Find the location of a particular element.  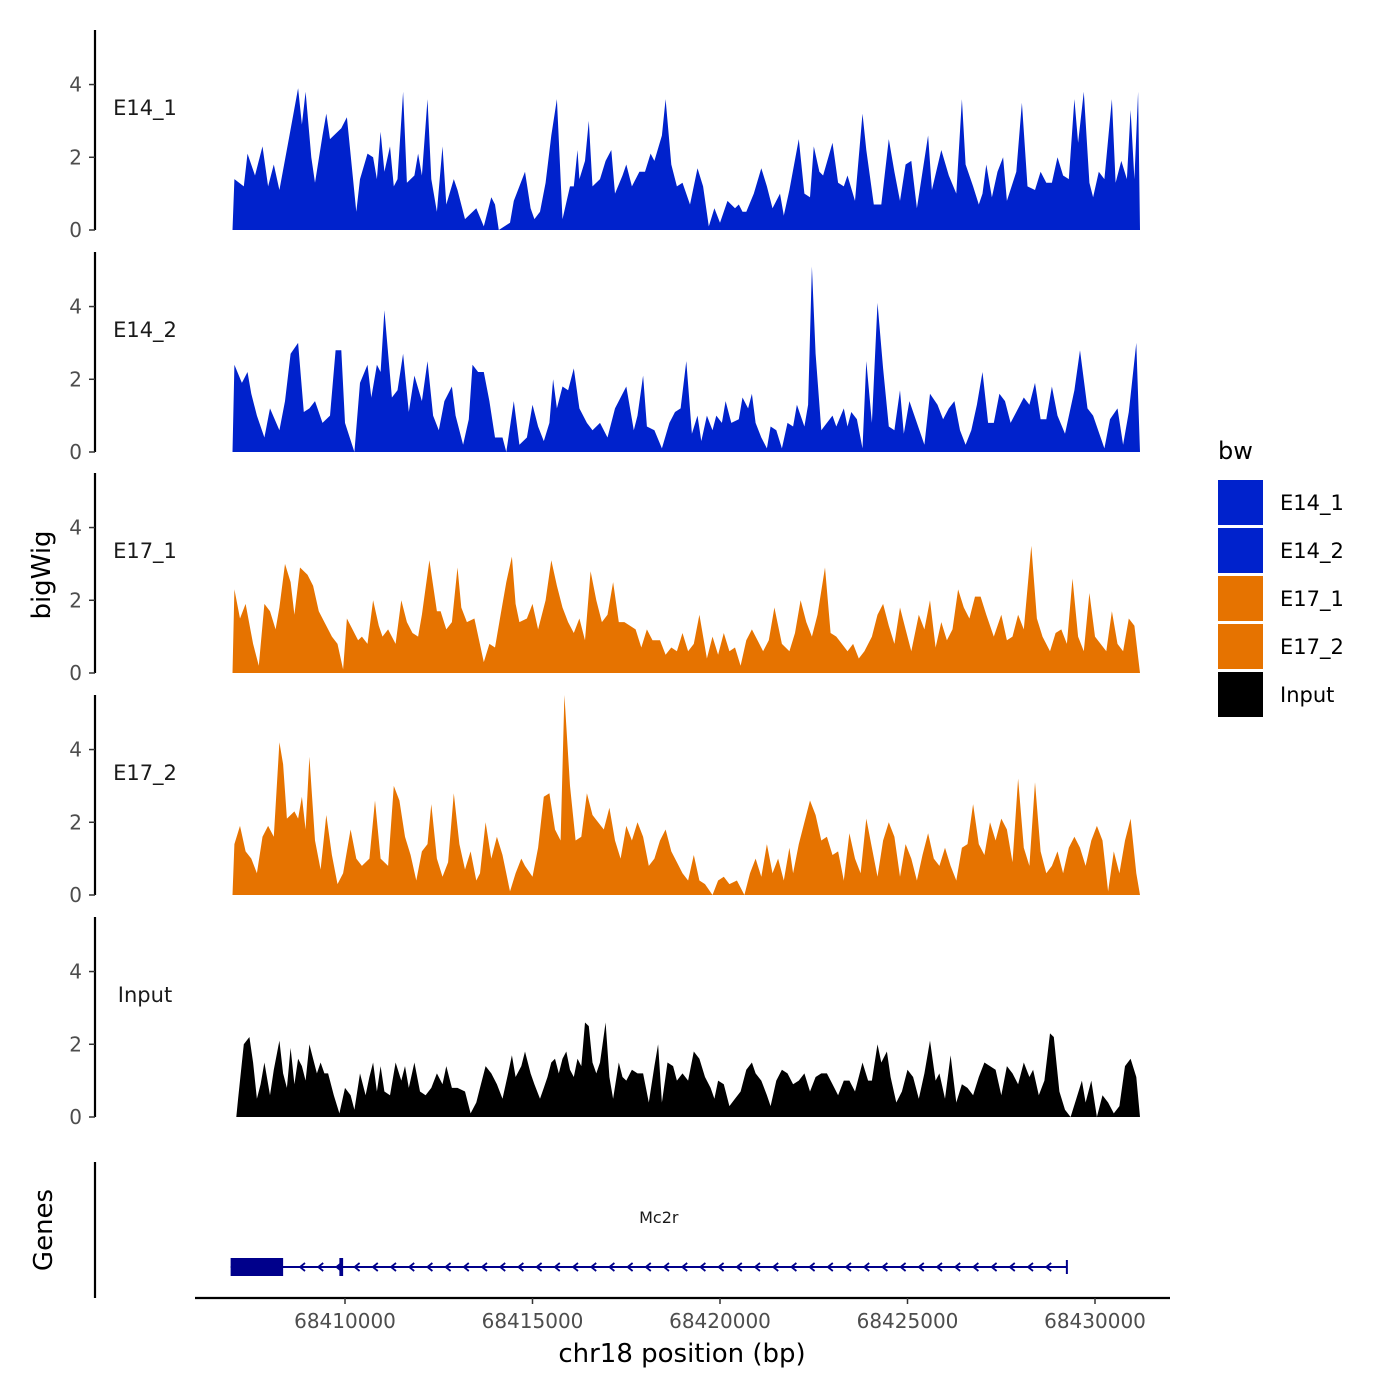

x-tick-label: 68415000 is located at coordinates (533, 1321).